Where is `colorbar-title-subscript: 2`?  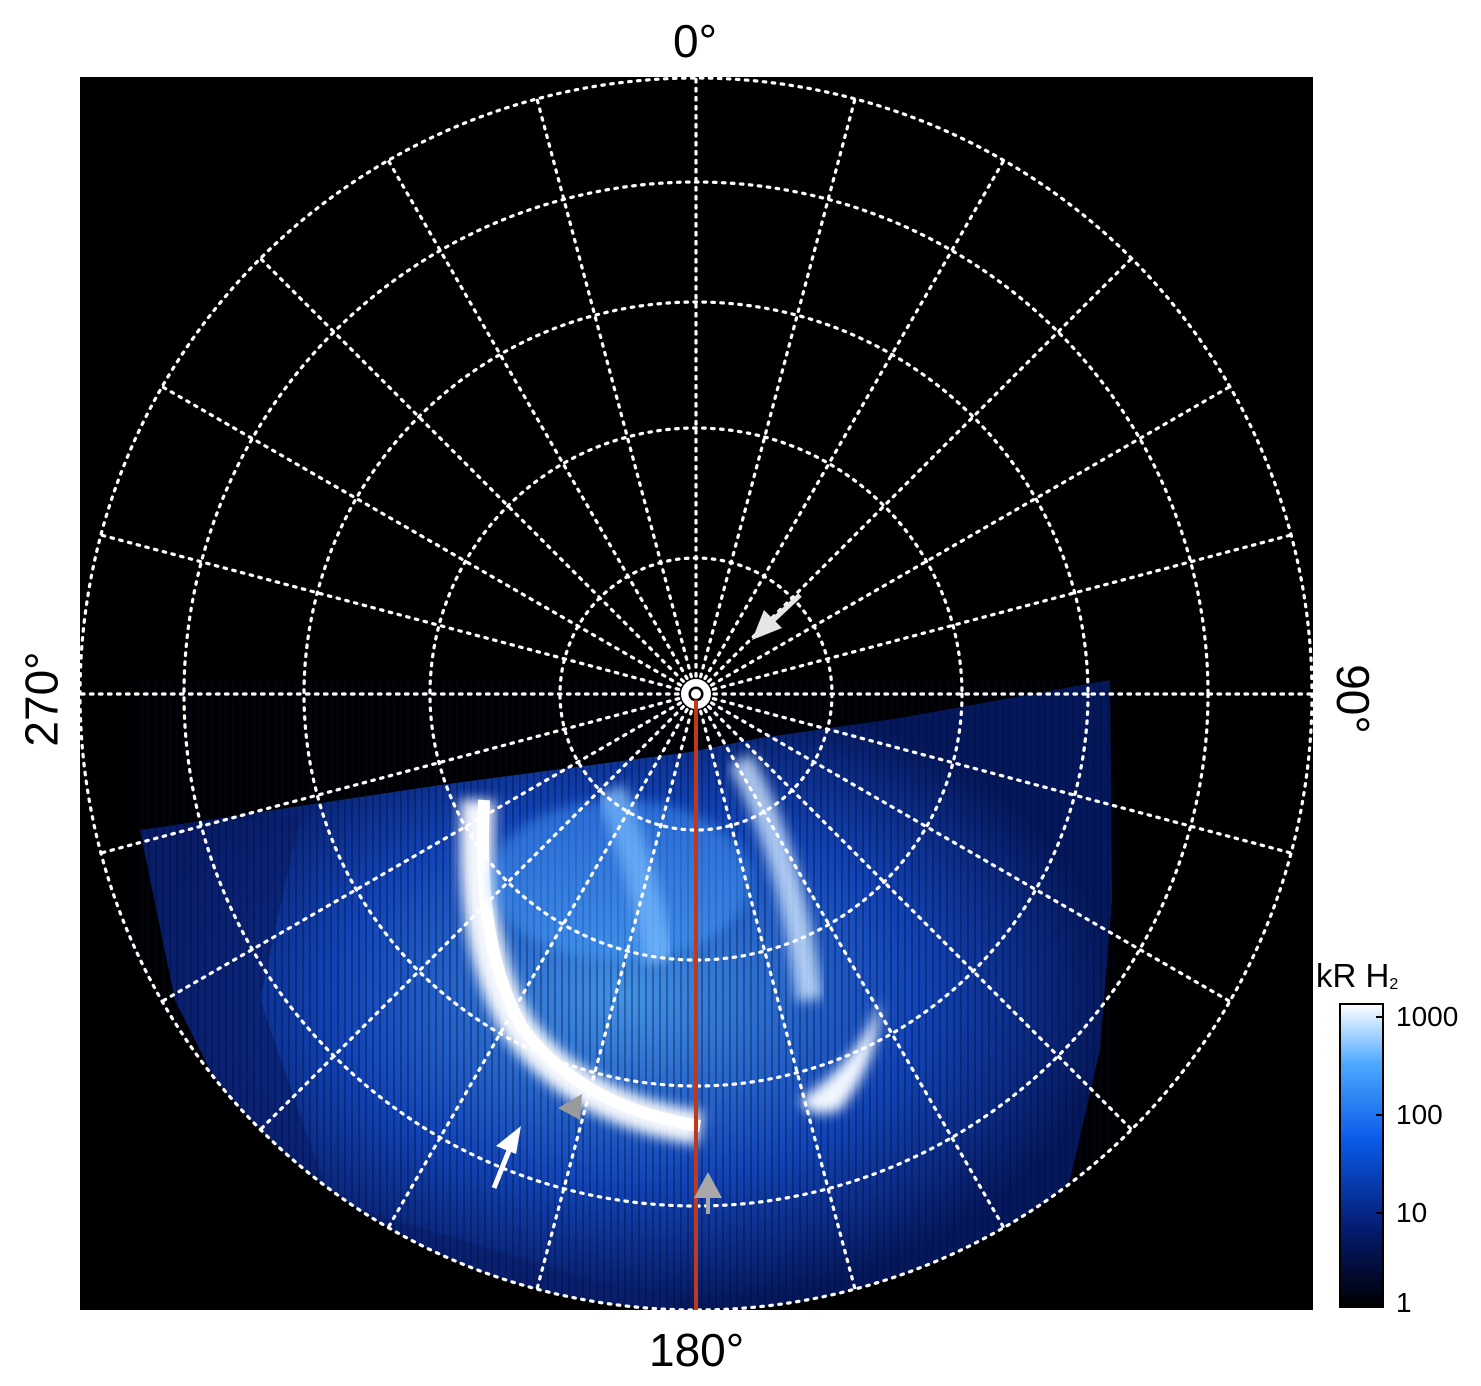 colorbar-title-subscript: 2 is located at coordinates (1394, 984).